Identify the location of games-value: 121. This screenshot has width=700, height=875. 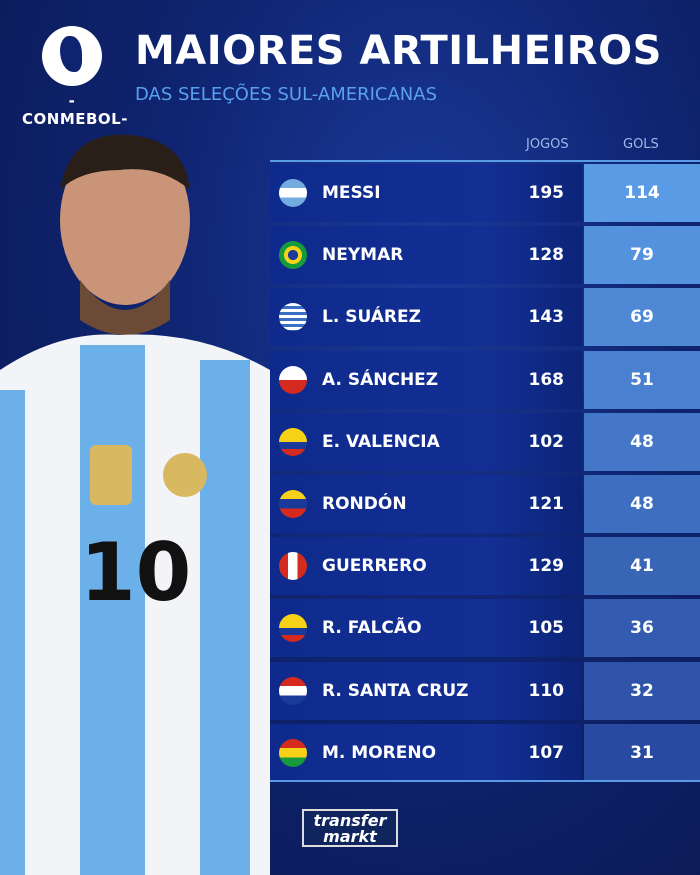
(546, 504).